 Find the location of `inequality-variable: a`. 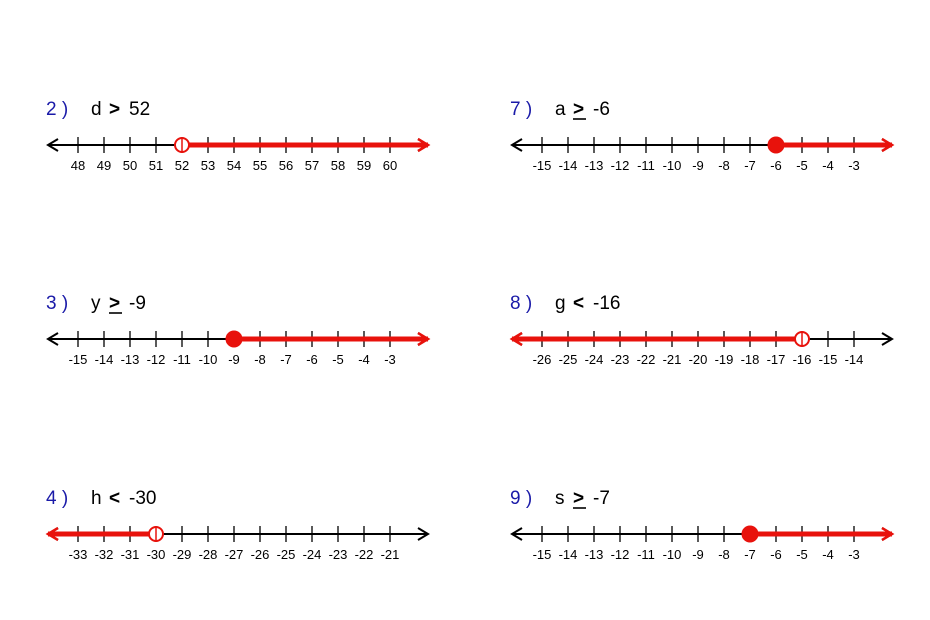

inequality-variable: a is located at coordinates (560, 109).